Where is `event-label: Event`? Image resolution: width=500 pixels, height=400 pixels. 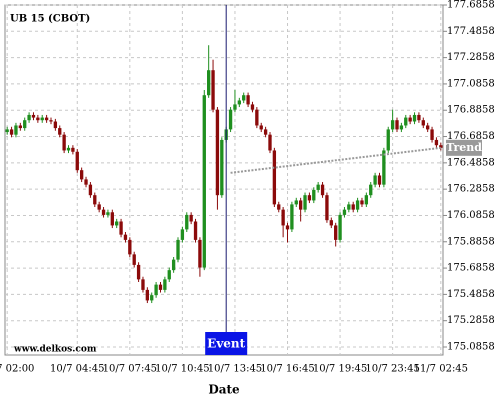
event-label: Event is located at coordinates (226, 344).